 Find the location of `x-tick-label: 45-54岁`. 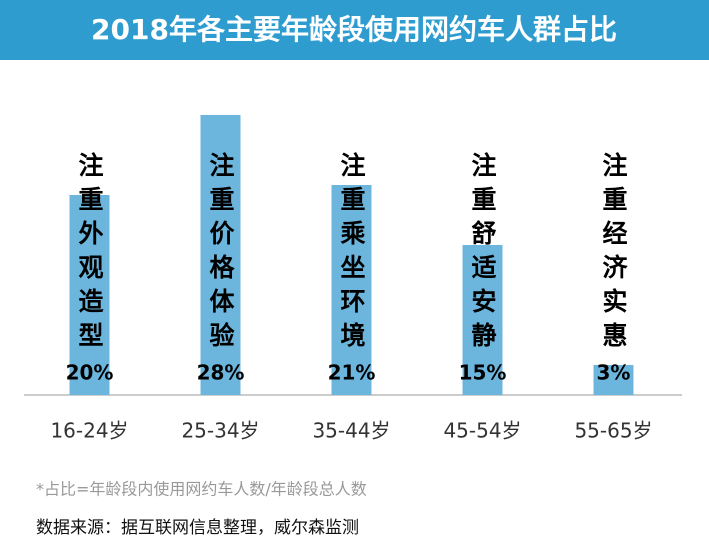

x-tick-label: 45-54岁 is located at coordinates (482, 431).